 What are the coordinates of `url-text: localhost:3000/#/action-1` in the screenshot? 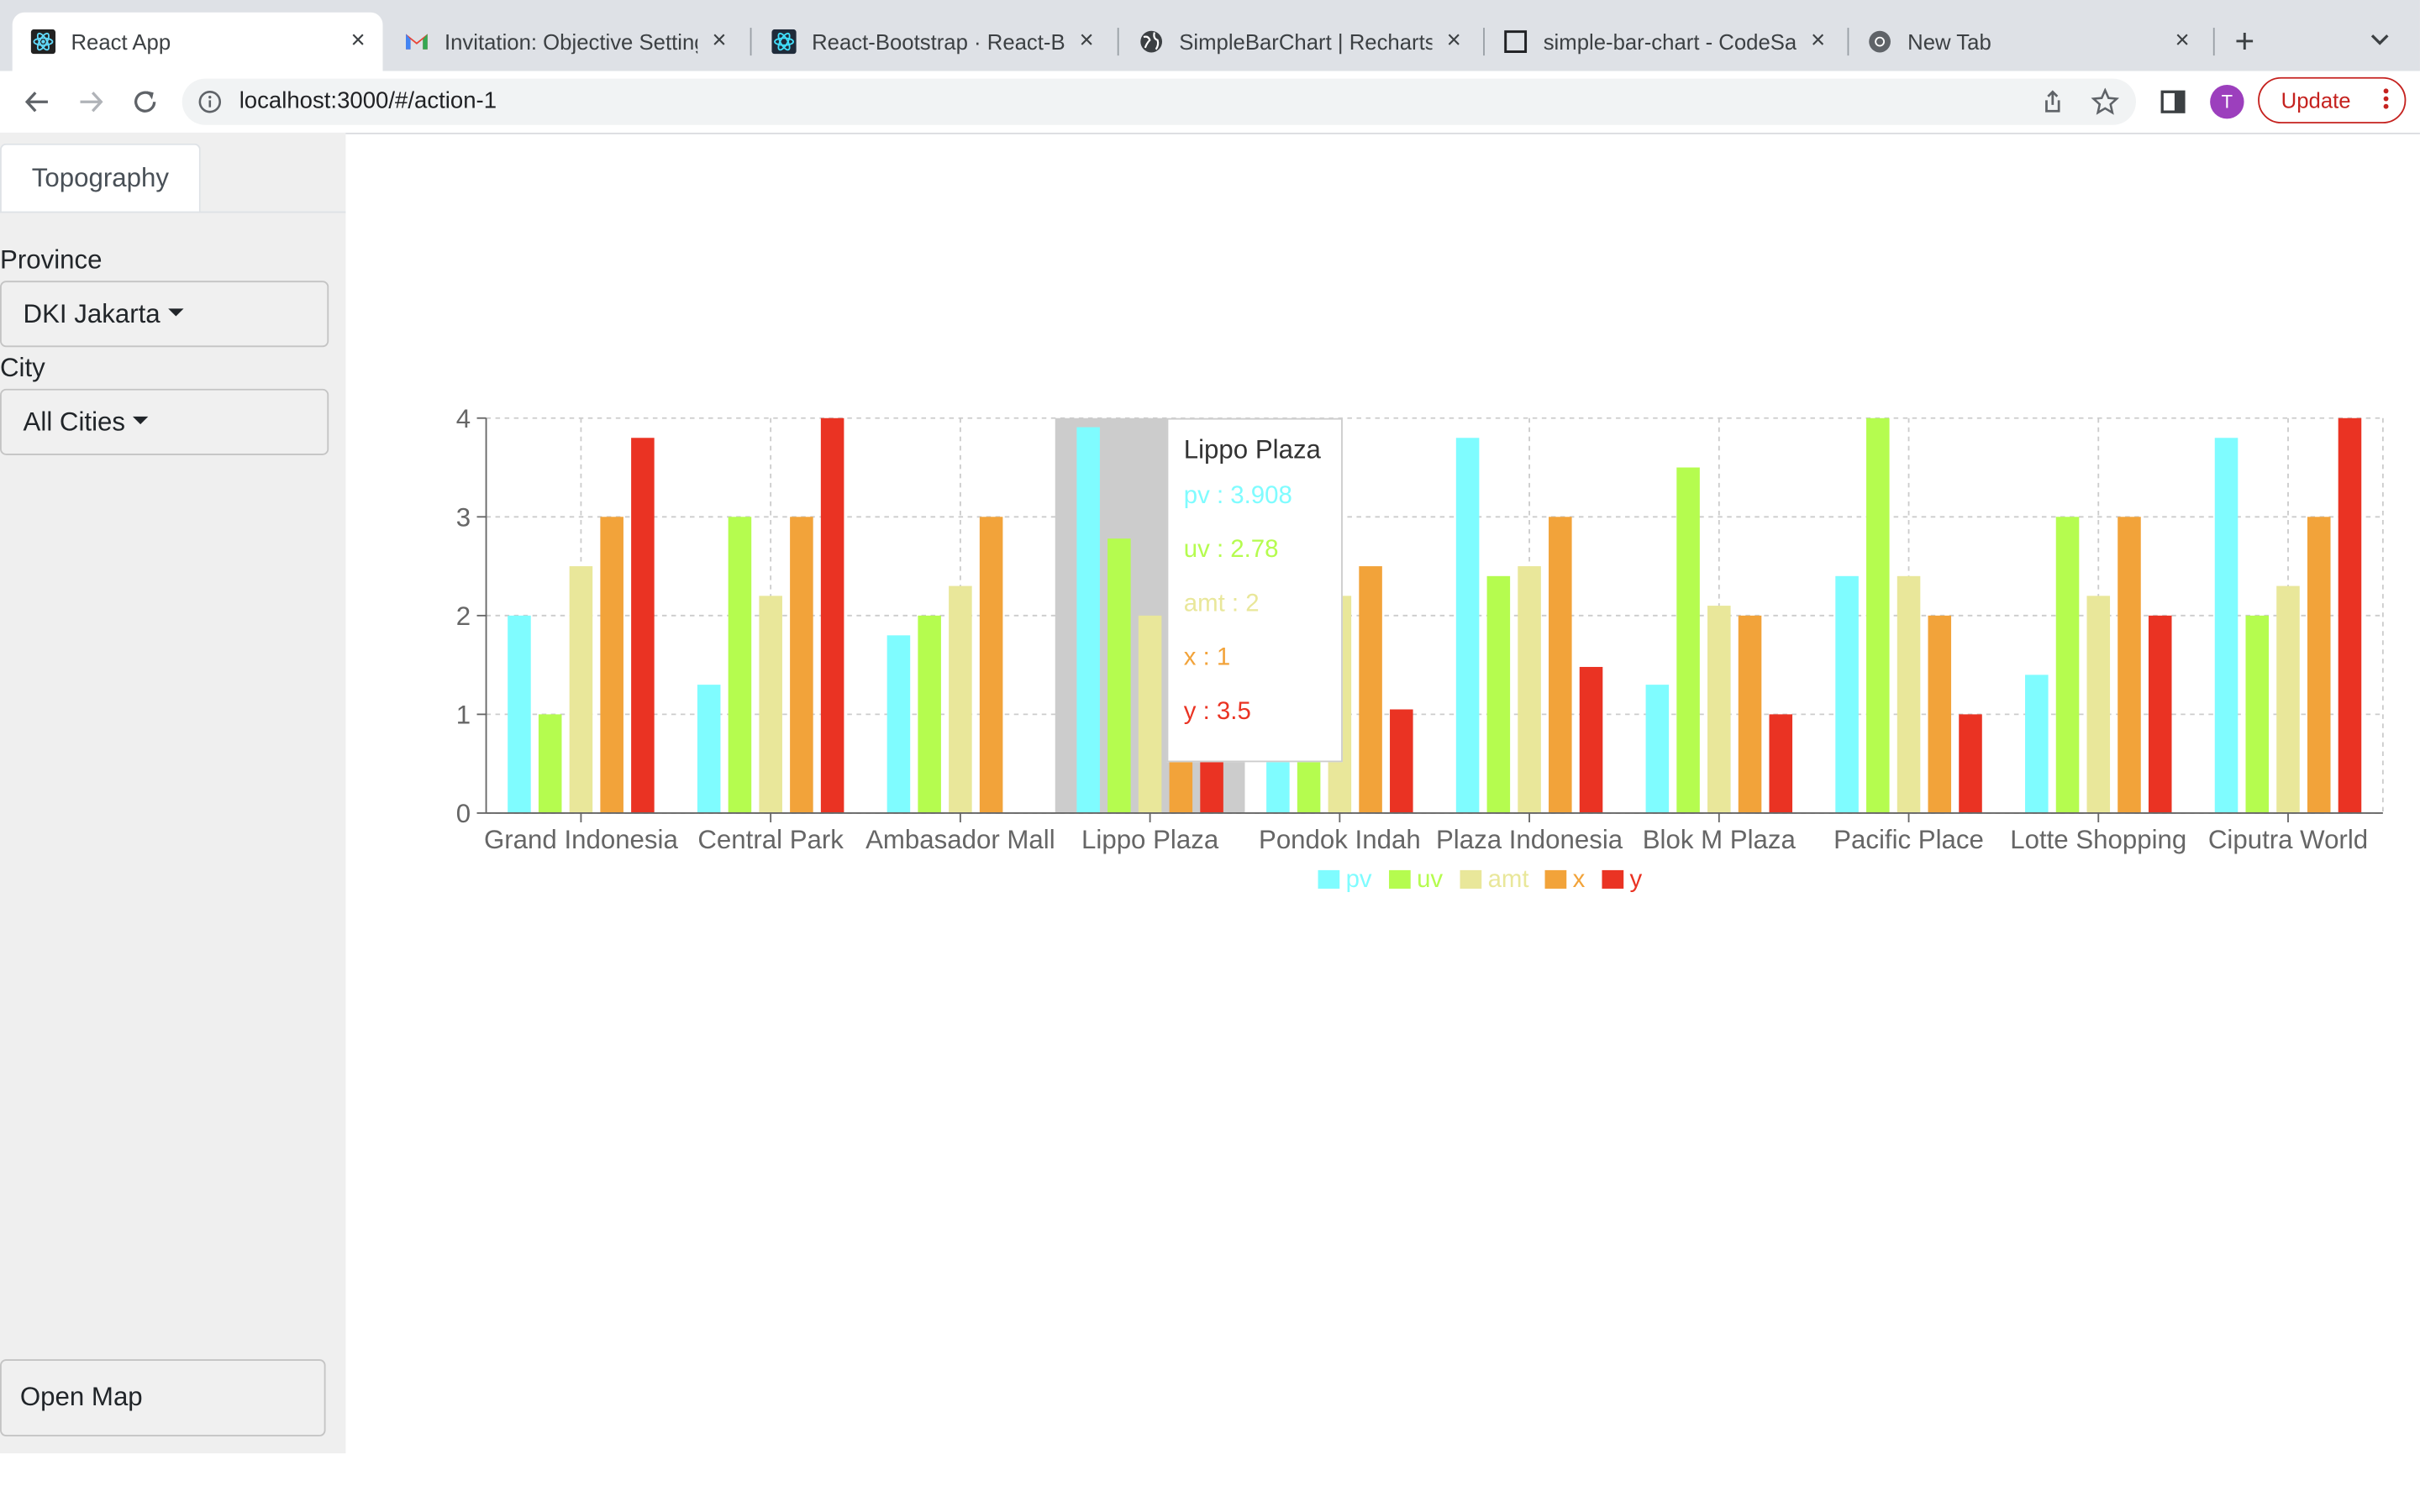 It's located at (368, 100).